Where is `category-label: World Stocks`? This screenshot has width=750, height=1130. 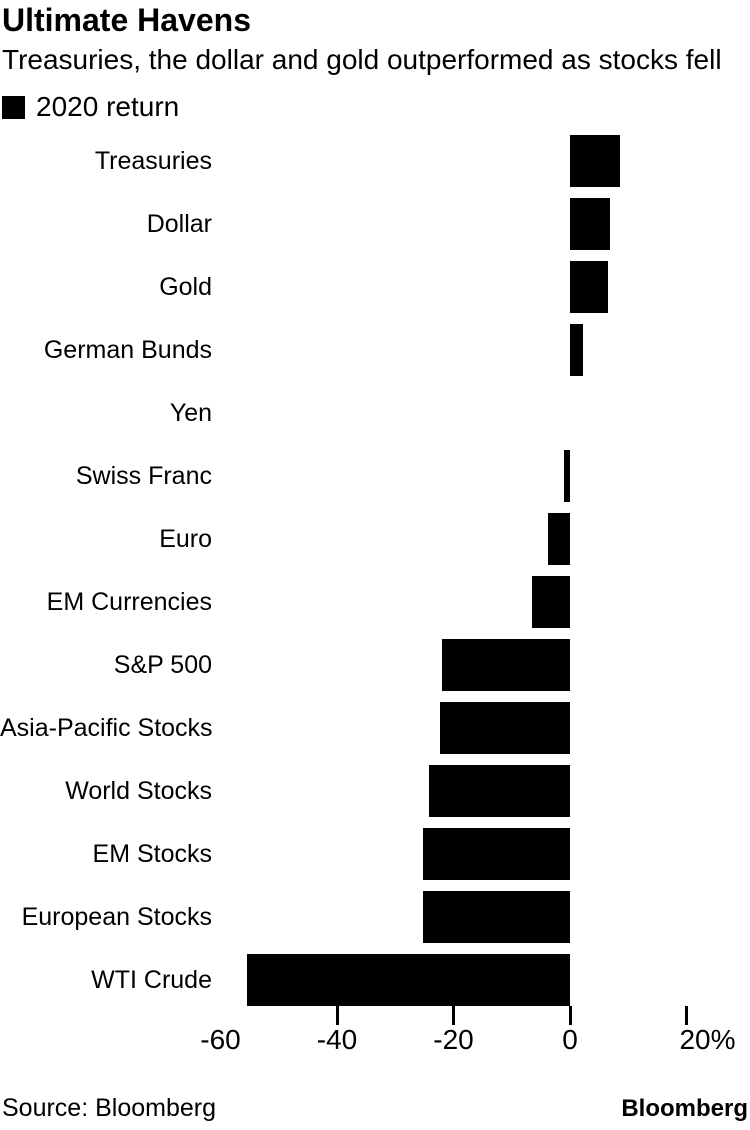 category-label: World Stocks is located at coordinates (138, 791).